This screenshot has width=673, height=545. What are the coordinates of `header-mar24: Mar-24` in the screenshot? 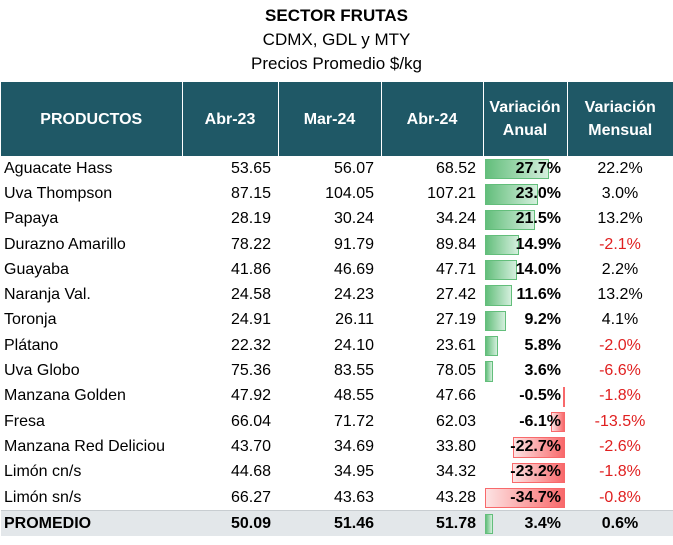 It's located at (330, 119).